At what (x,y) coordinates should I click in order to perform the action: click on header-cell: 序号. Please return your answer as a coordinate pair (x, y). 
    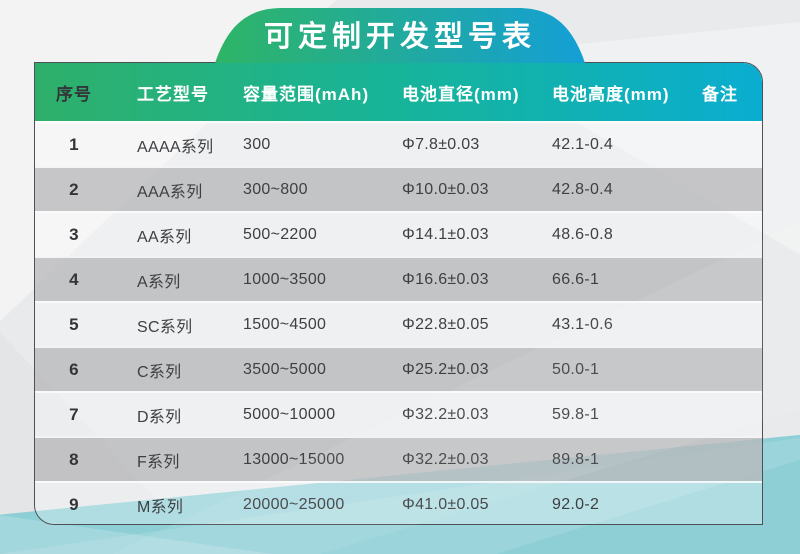
    Looking at the image, I should click on (74, 94).